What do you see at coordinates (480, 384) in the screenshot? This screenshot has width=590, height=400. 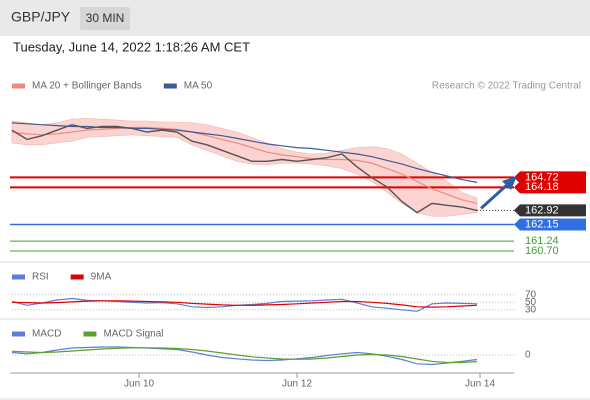 I see `x-tick-label: Jun 14` at bounding box center [480, 384].